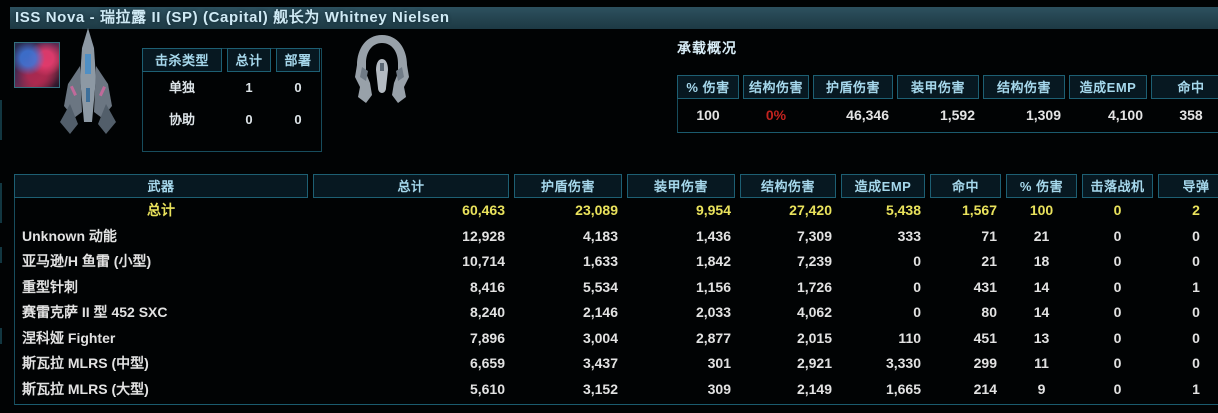 The height and width of the screenshot is (413, 1218). What do you see at coordinates (719, 363) in the screenshot?
I see `cell-value: 301` at bounding box center [719, 363].